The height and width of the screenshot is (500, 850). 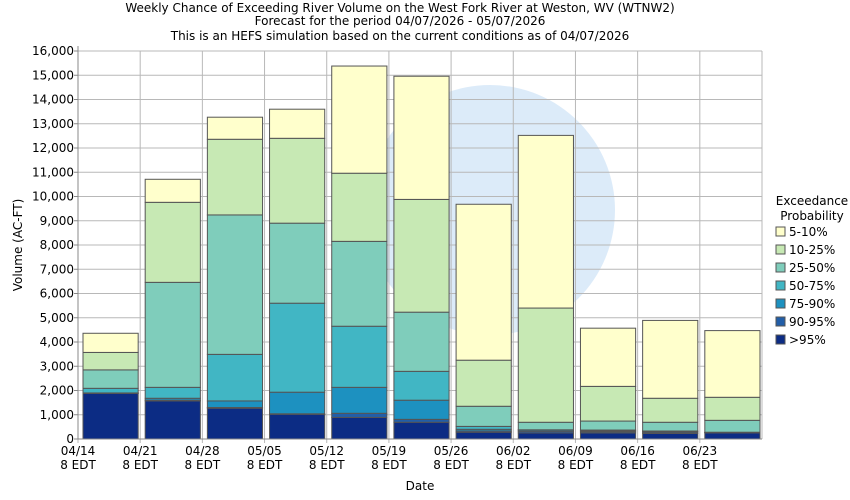 I want to click on legend-title: Probability, so click(x=811, y=216).